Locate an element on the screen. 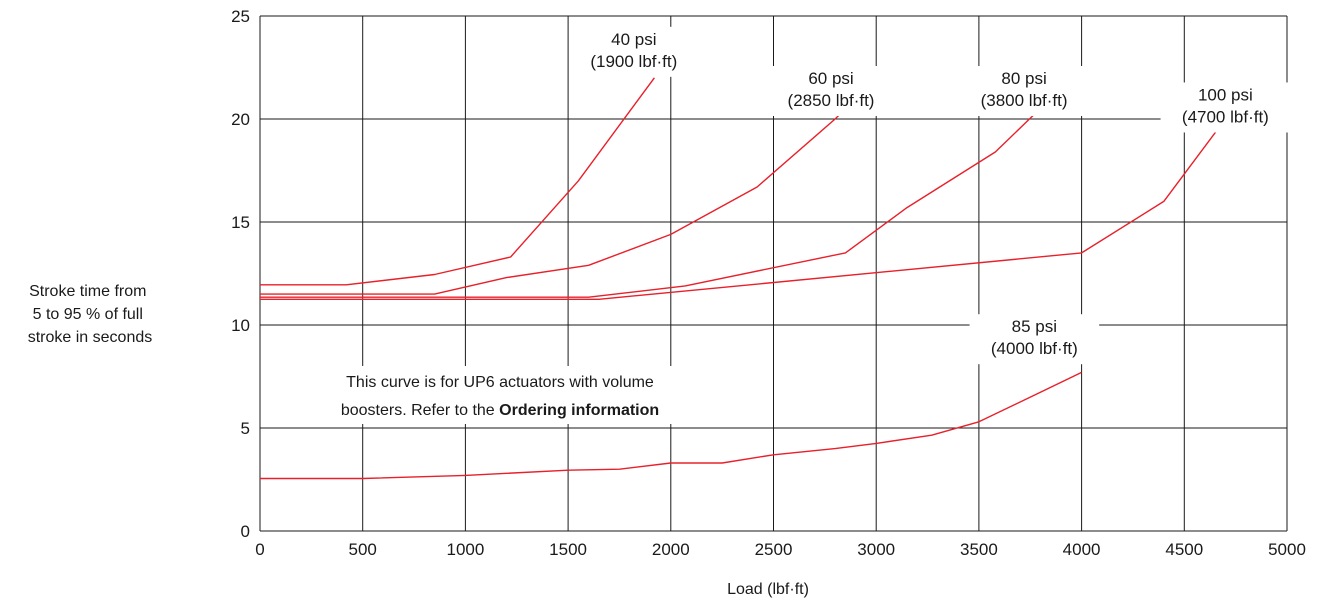 The image size is (1333, 605). series-label-5-line-1: 85 psi is located at coordinates (1034, 326).